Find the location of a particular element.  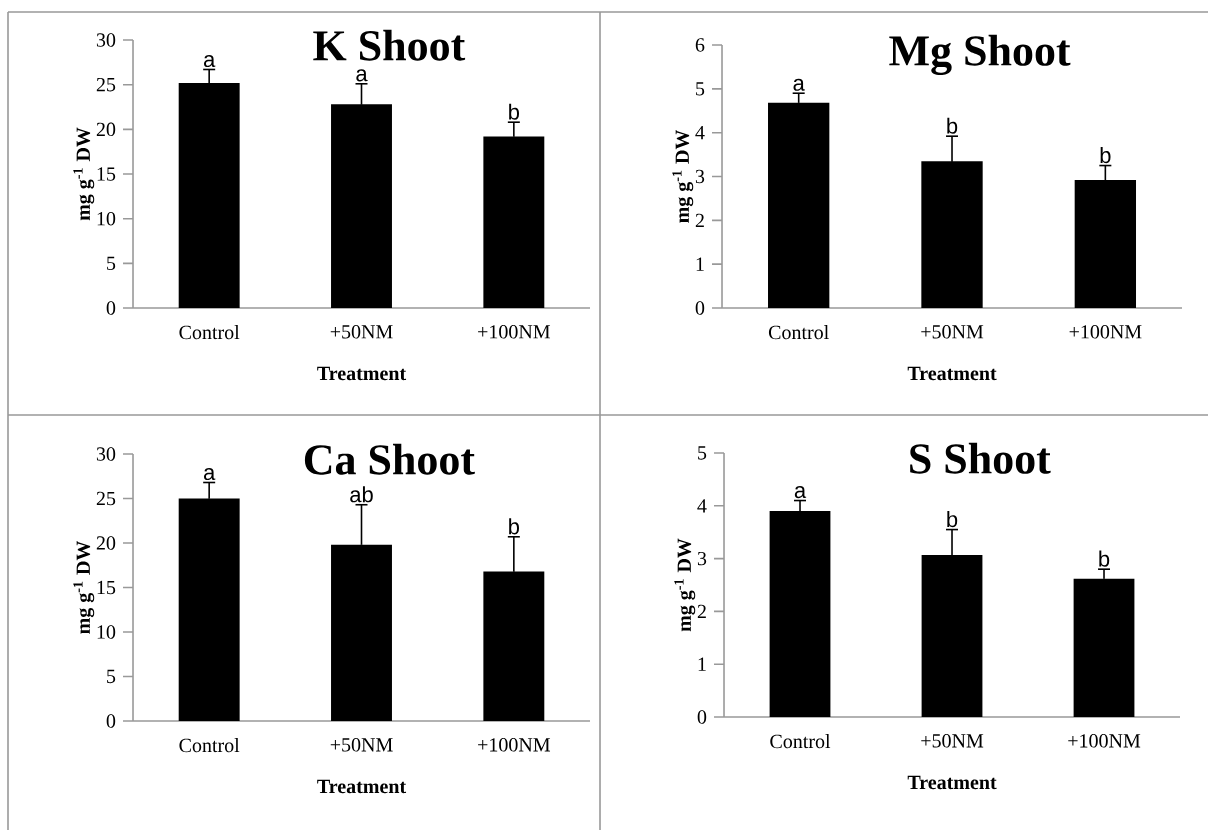

chart-title: K Shoot is located at coordinates (389, 45).